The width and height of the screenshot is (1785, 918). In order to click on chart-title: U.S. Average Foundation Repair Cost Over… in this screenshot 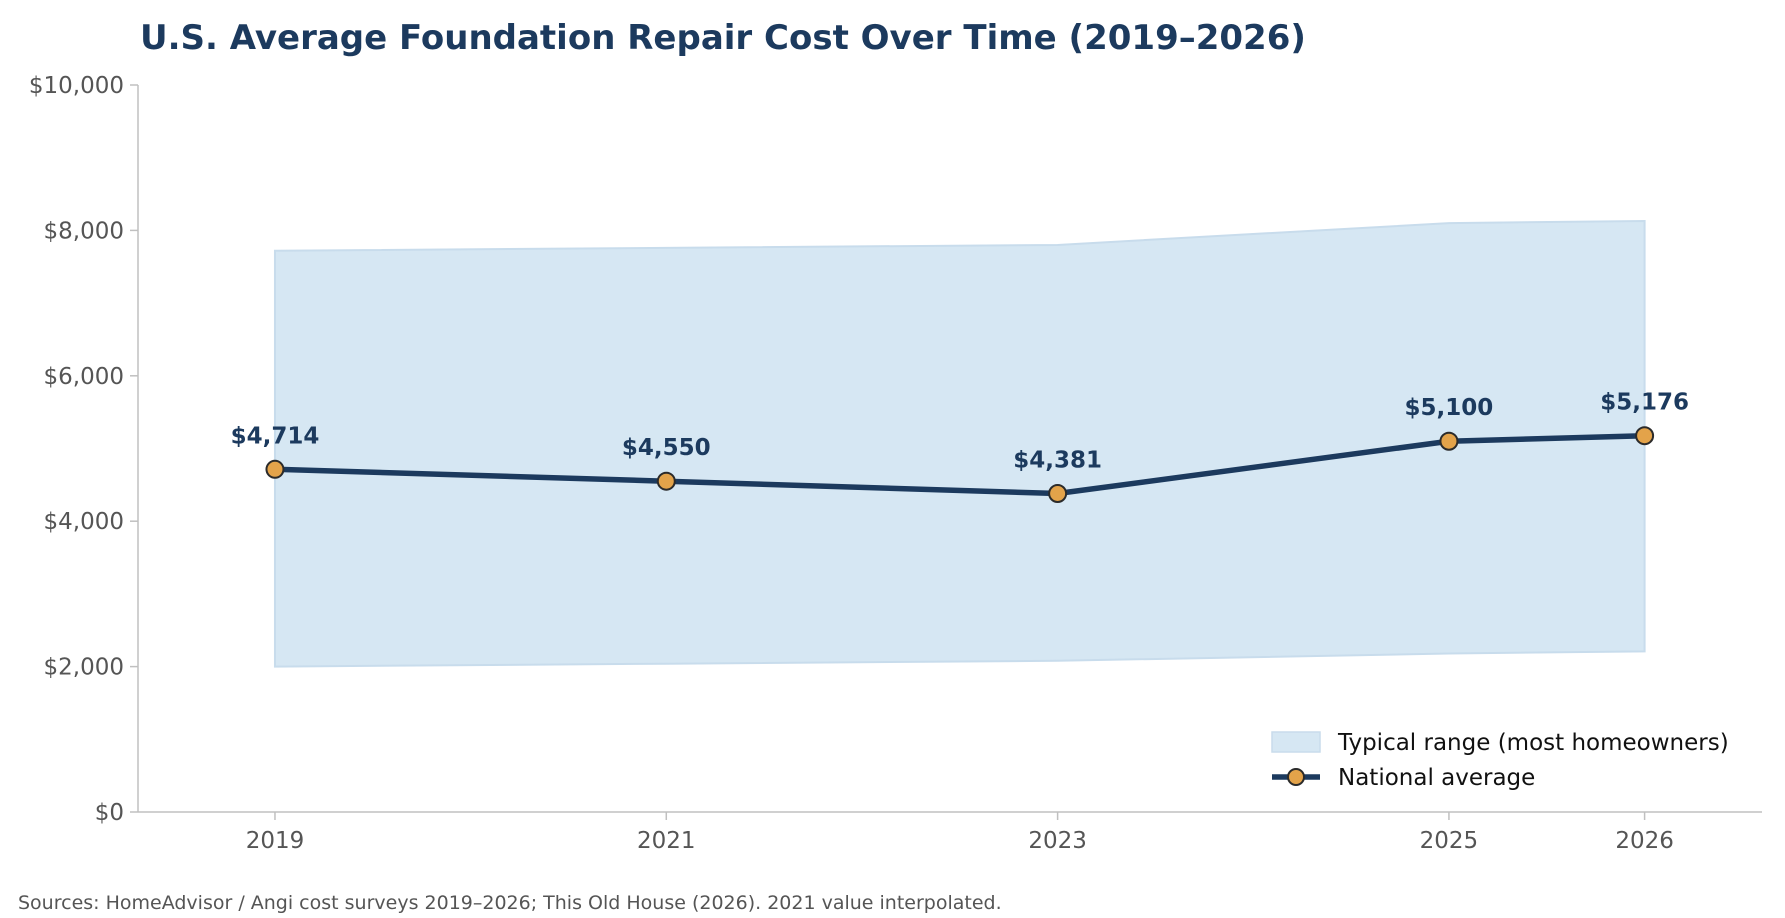, I will do `click(723, 38)`.